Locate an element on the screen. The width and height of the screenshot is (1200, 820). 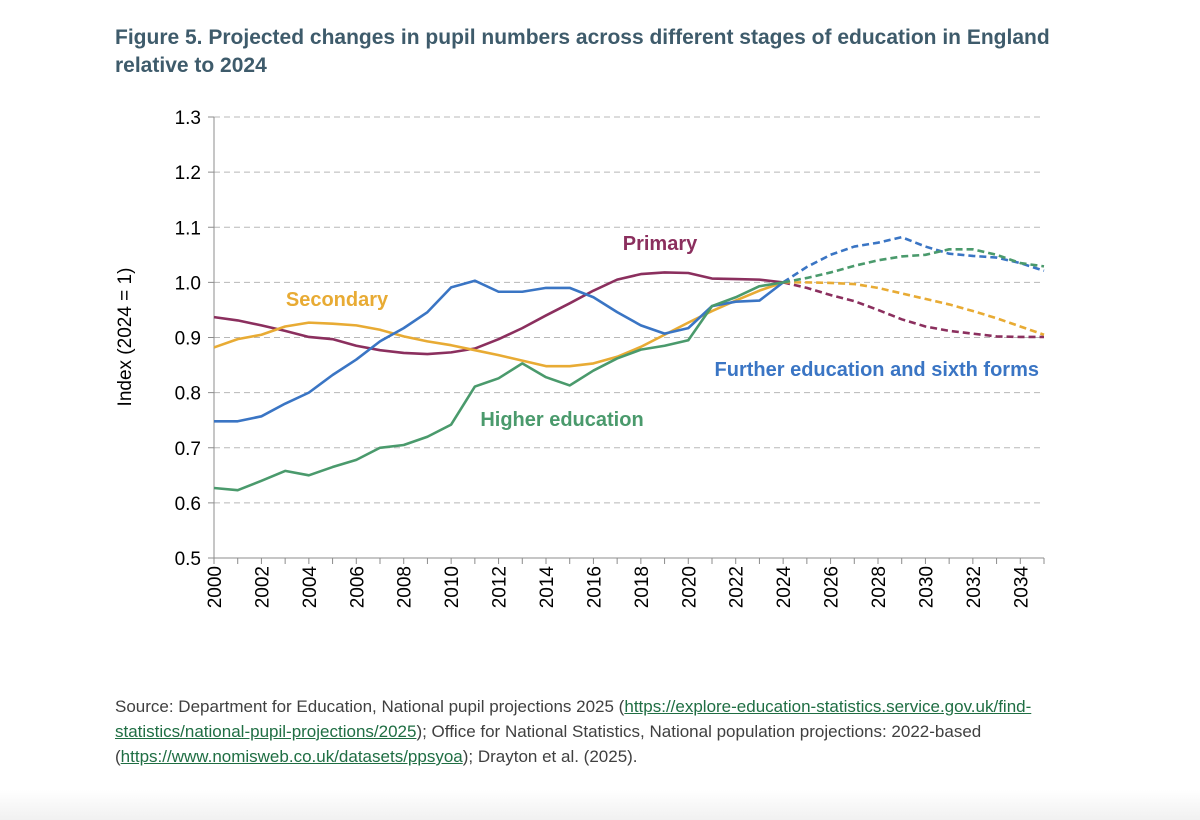
source-text-3: ); Drayton et al. (2025). is located at coordinates (550, 756).